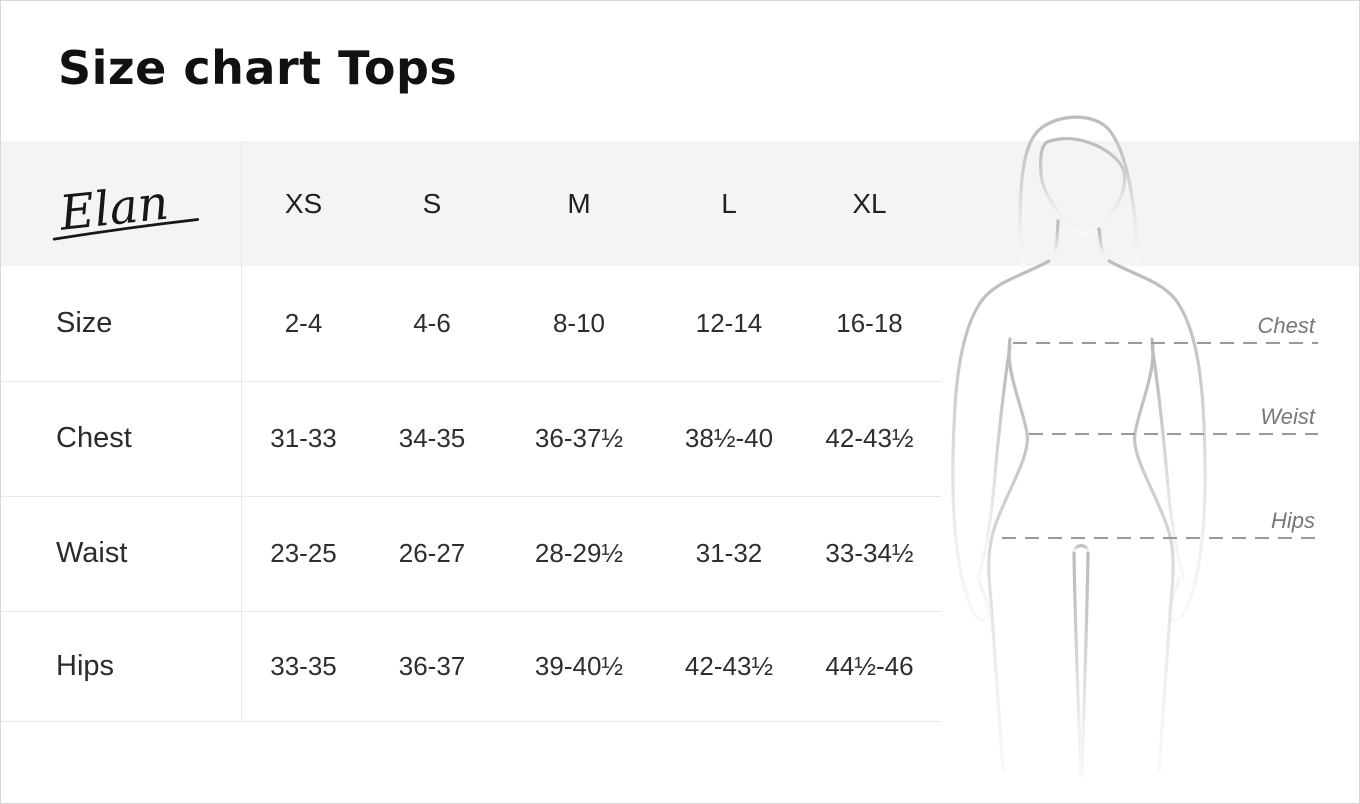 The image size is (1360, 804). Describe the element at coordinates (126, 228) in the screenshot. I see `logo-underline` at that location.